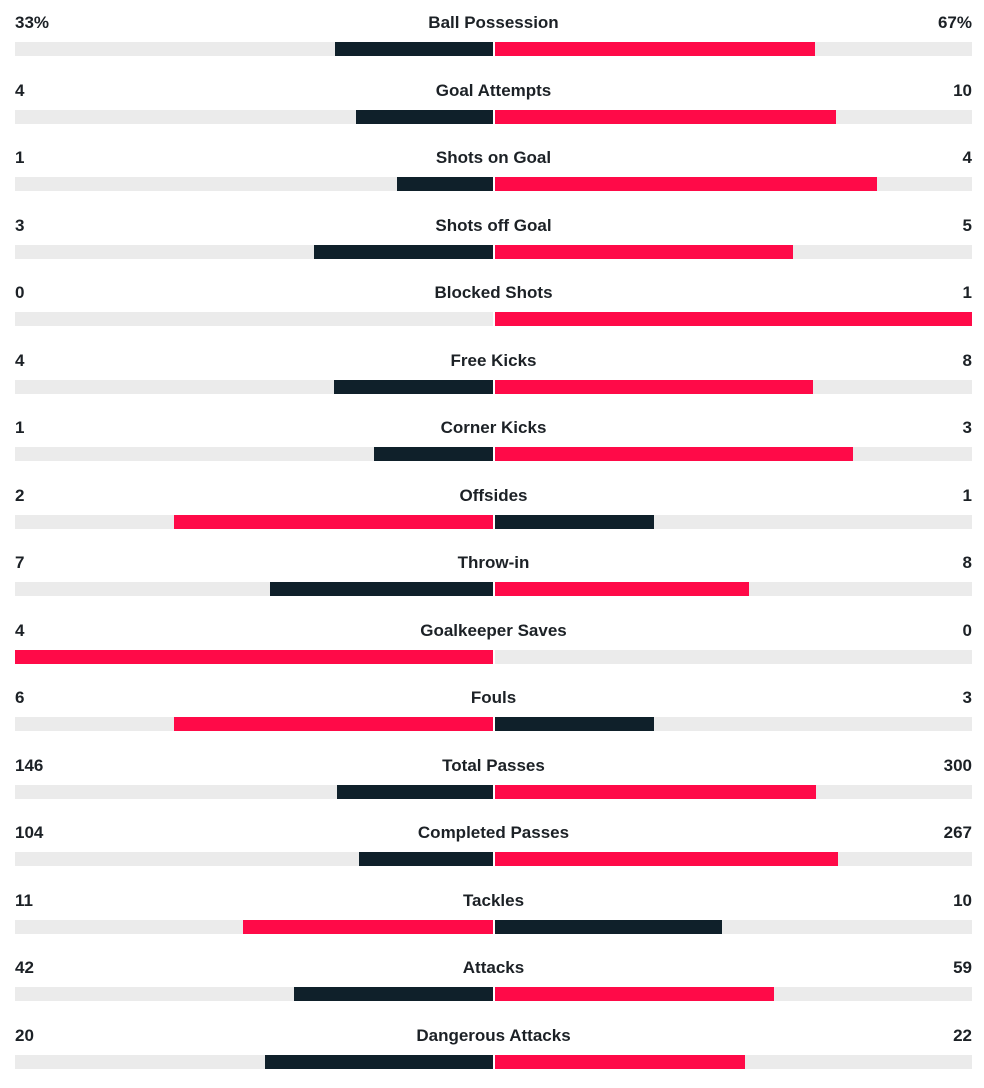 The image size is (984, 1088). Describe the element at coordinates (493, 310) in the screenshot. I see `stat-row: 0 Blocked Shots 1` at that location.